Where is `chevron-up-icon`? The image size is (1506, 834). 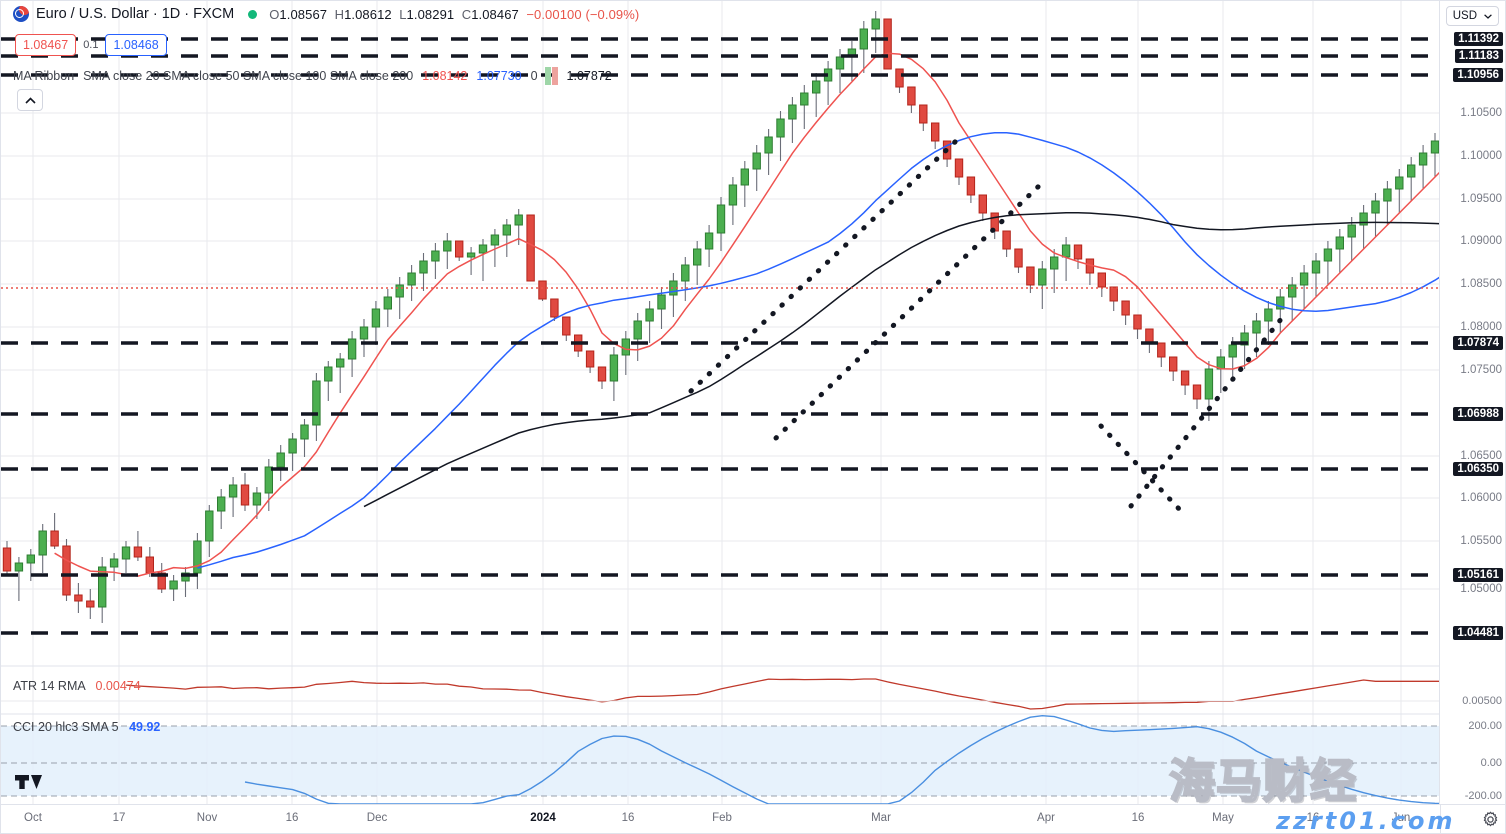
chevron-up-icon is located at coordinates (30, 100).